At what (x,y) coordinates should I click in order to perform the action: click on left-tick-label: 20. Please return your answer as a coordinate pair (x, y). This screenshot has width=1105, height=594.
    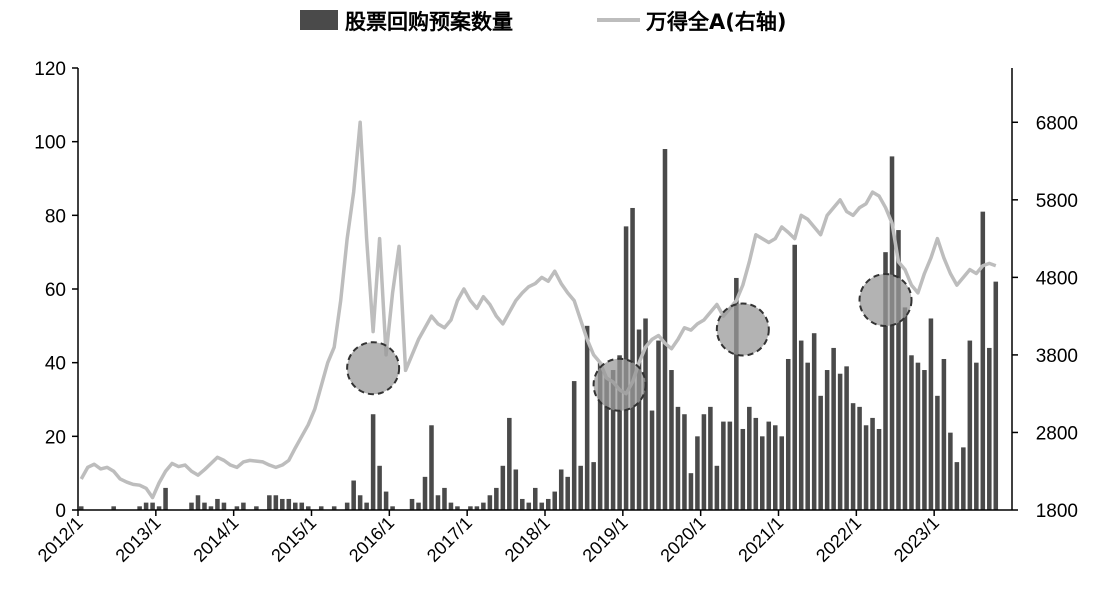
    Looking at the image, I should click on (55, 437).